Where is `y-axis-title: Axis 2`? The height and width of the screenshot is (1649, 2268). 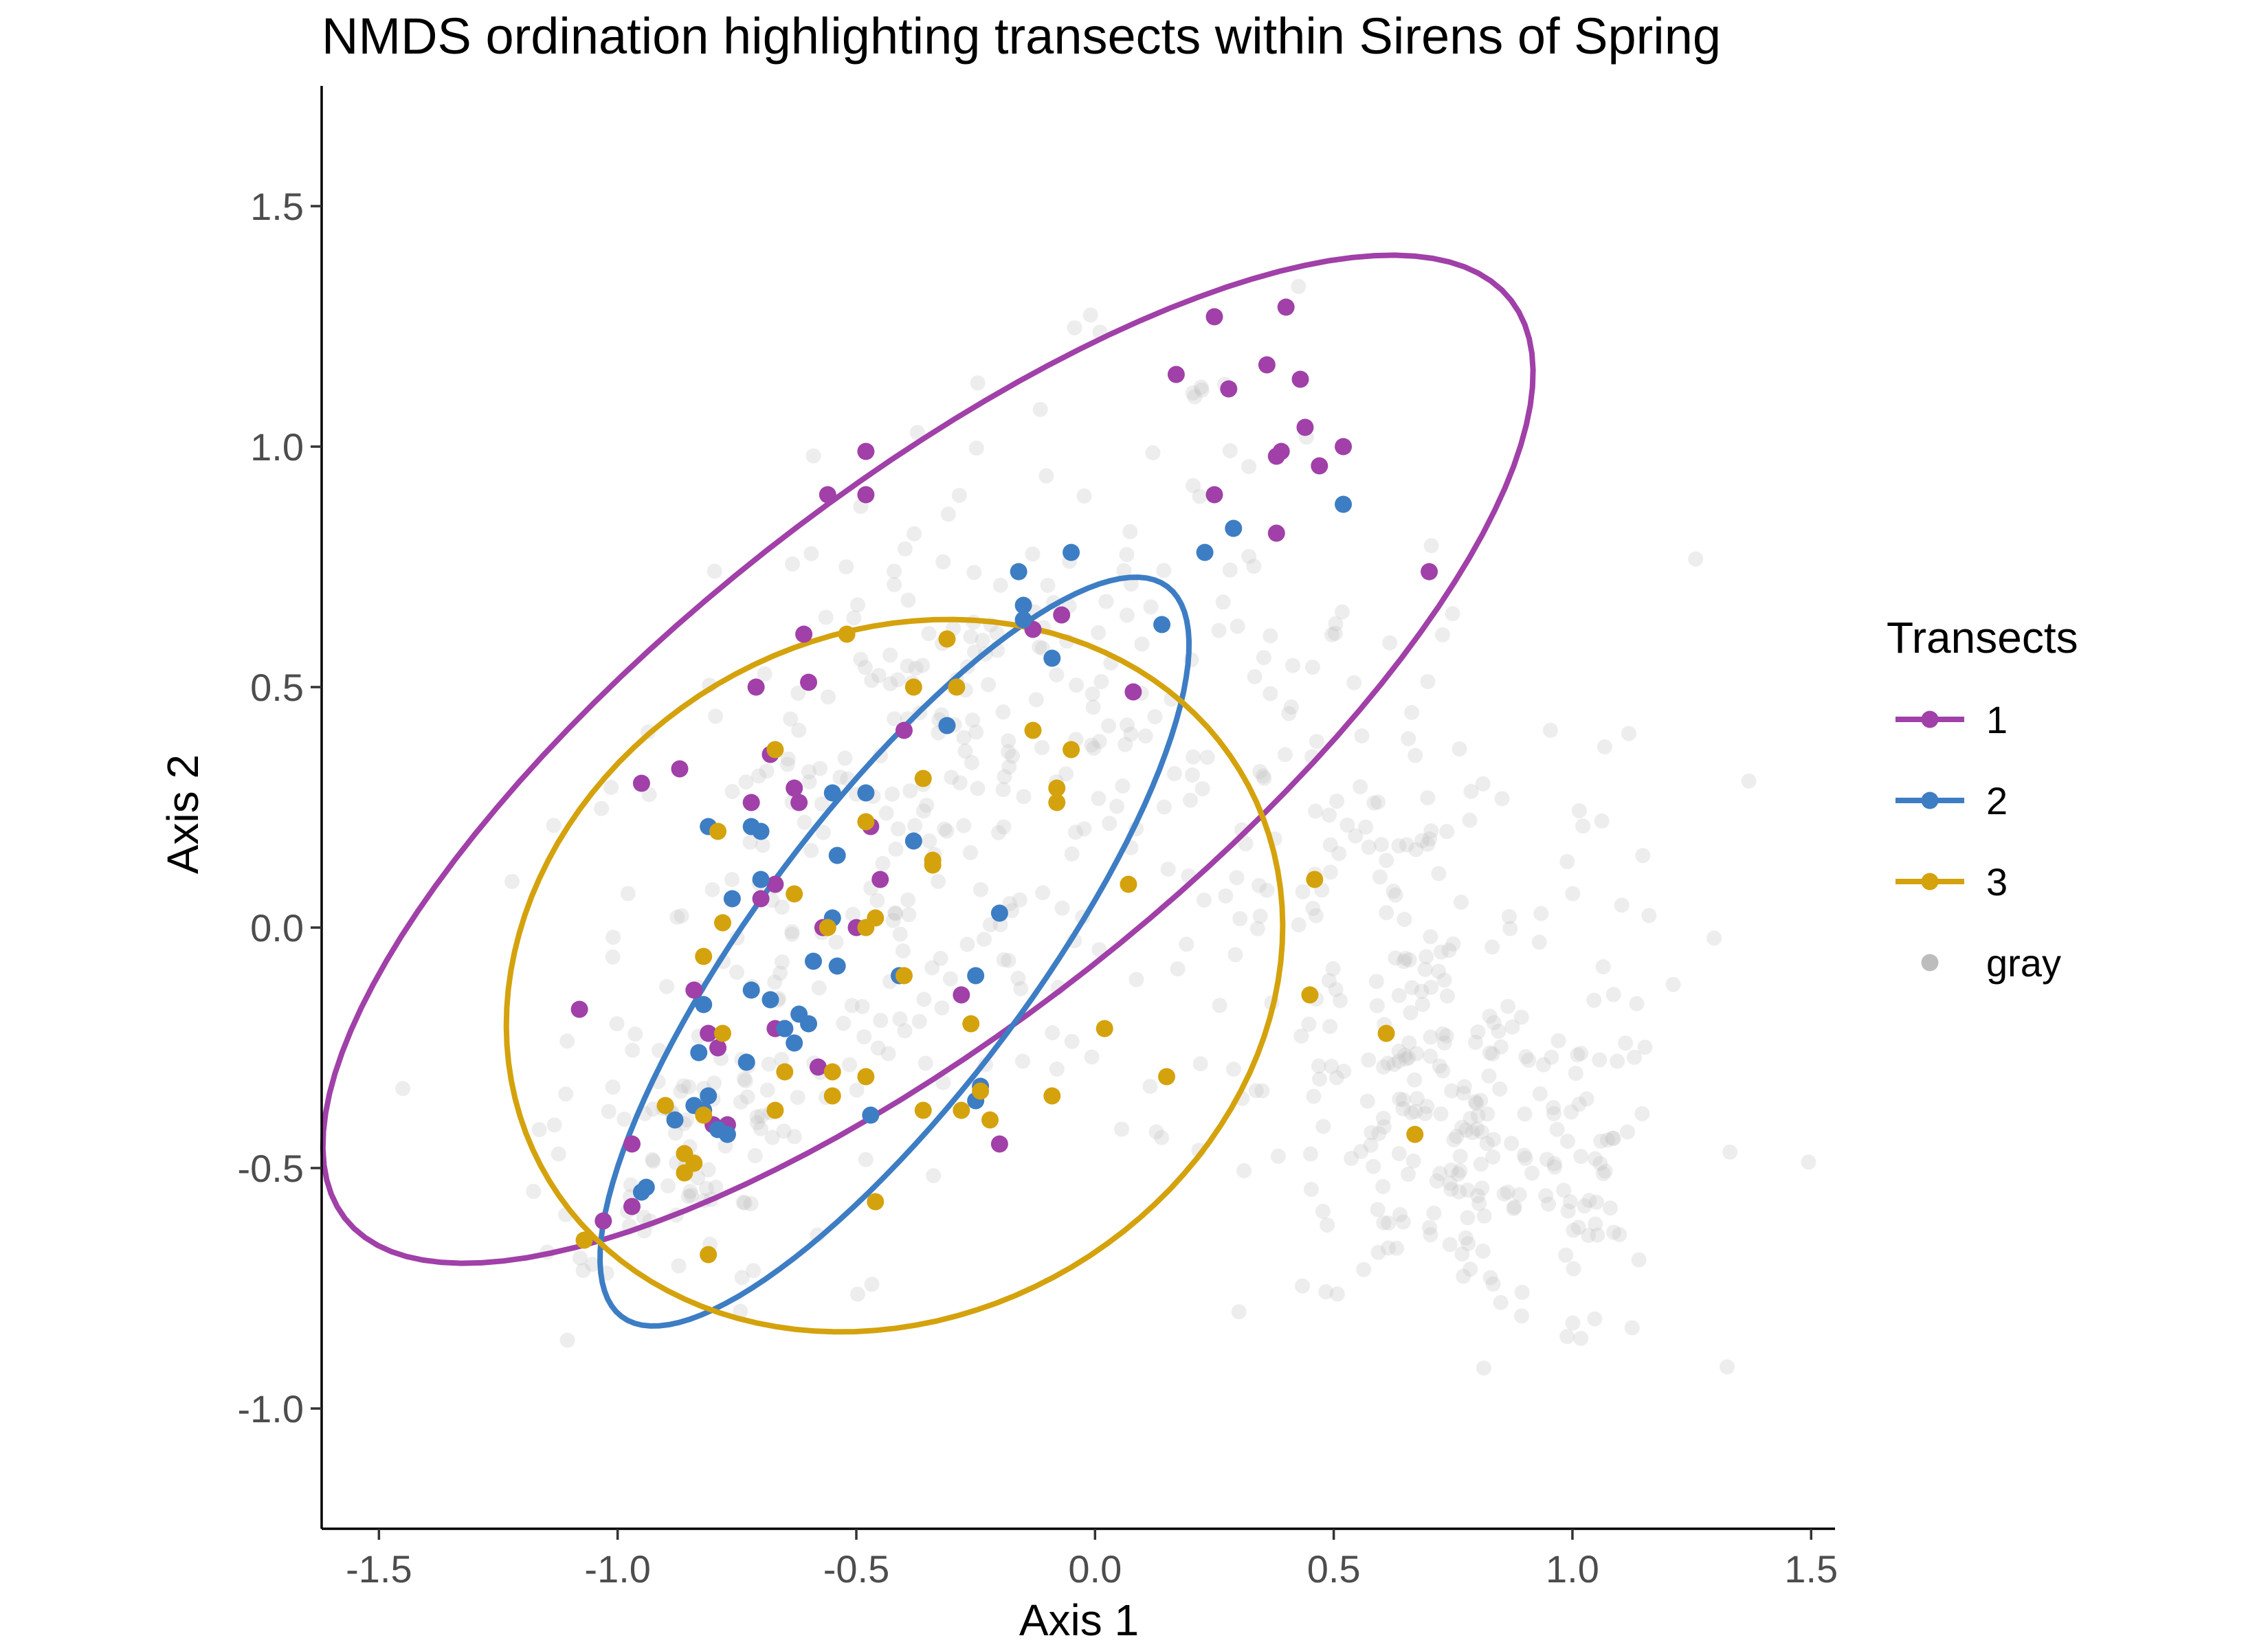
y-axis-title: Axis 2 is located at coordinates (183, 814).